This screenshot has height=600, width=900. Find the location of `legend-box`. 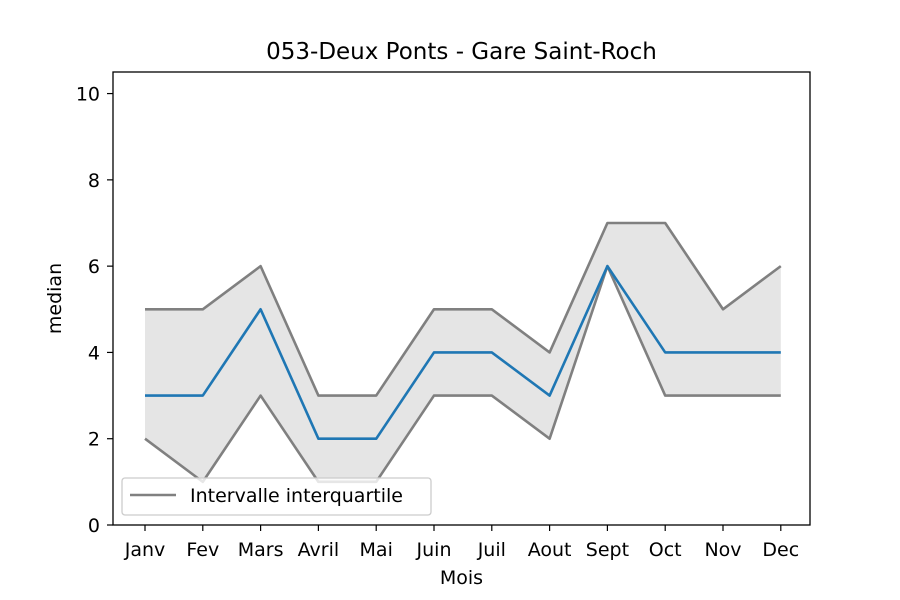

legend-box is located at coordinates (276, 496).